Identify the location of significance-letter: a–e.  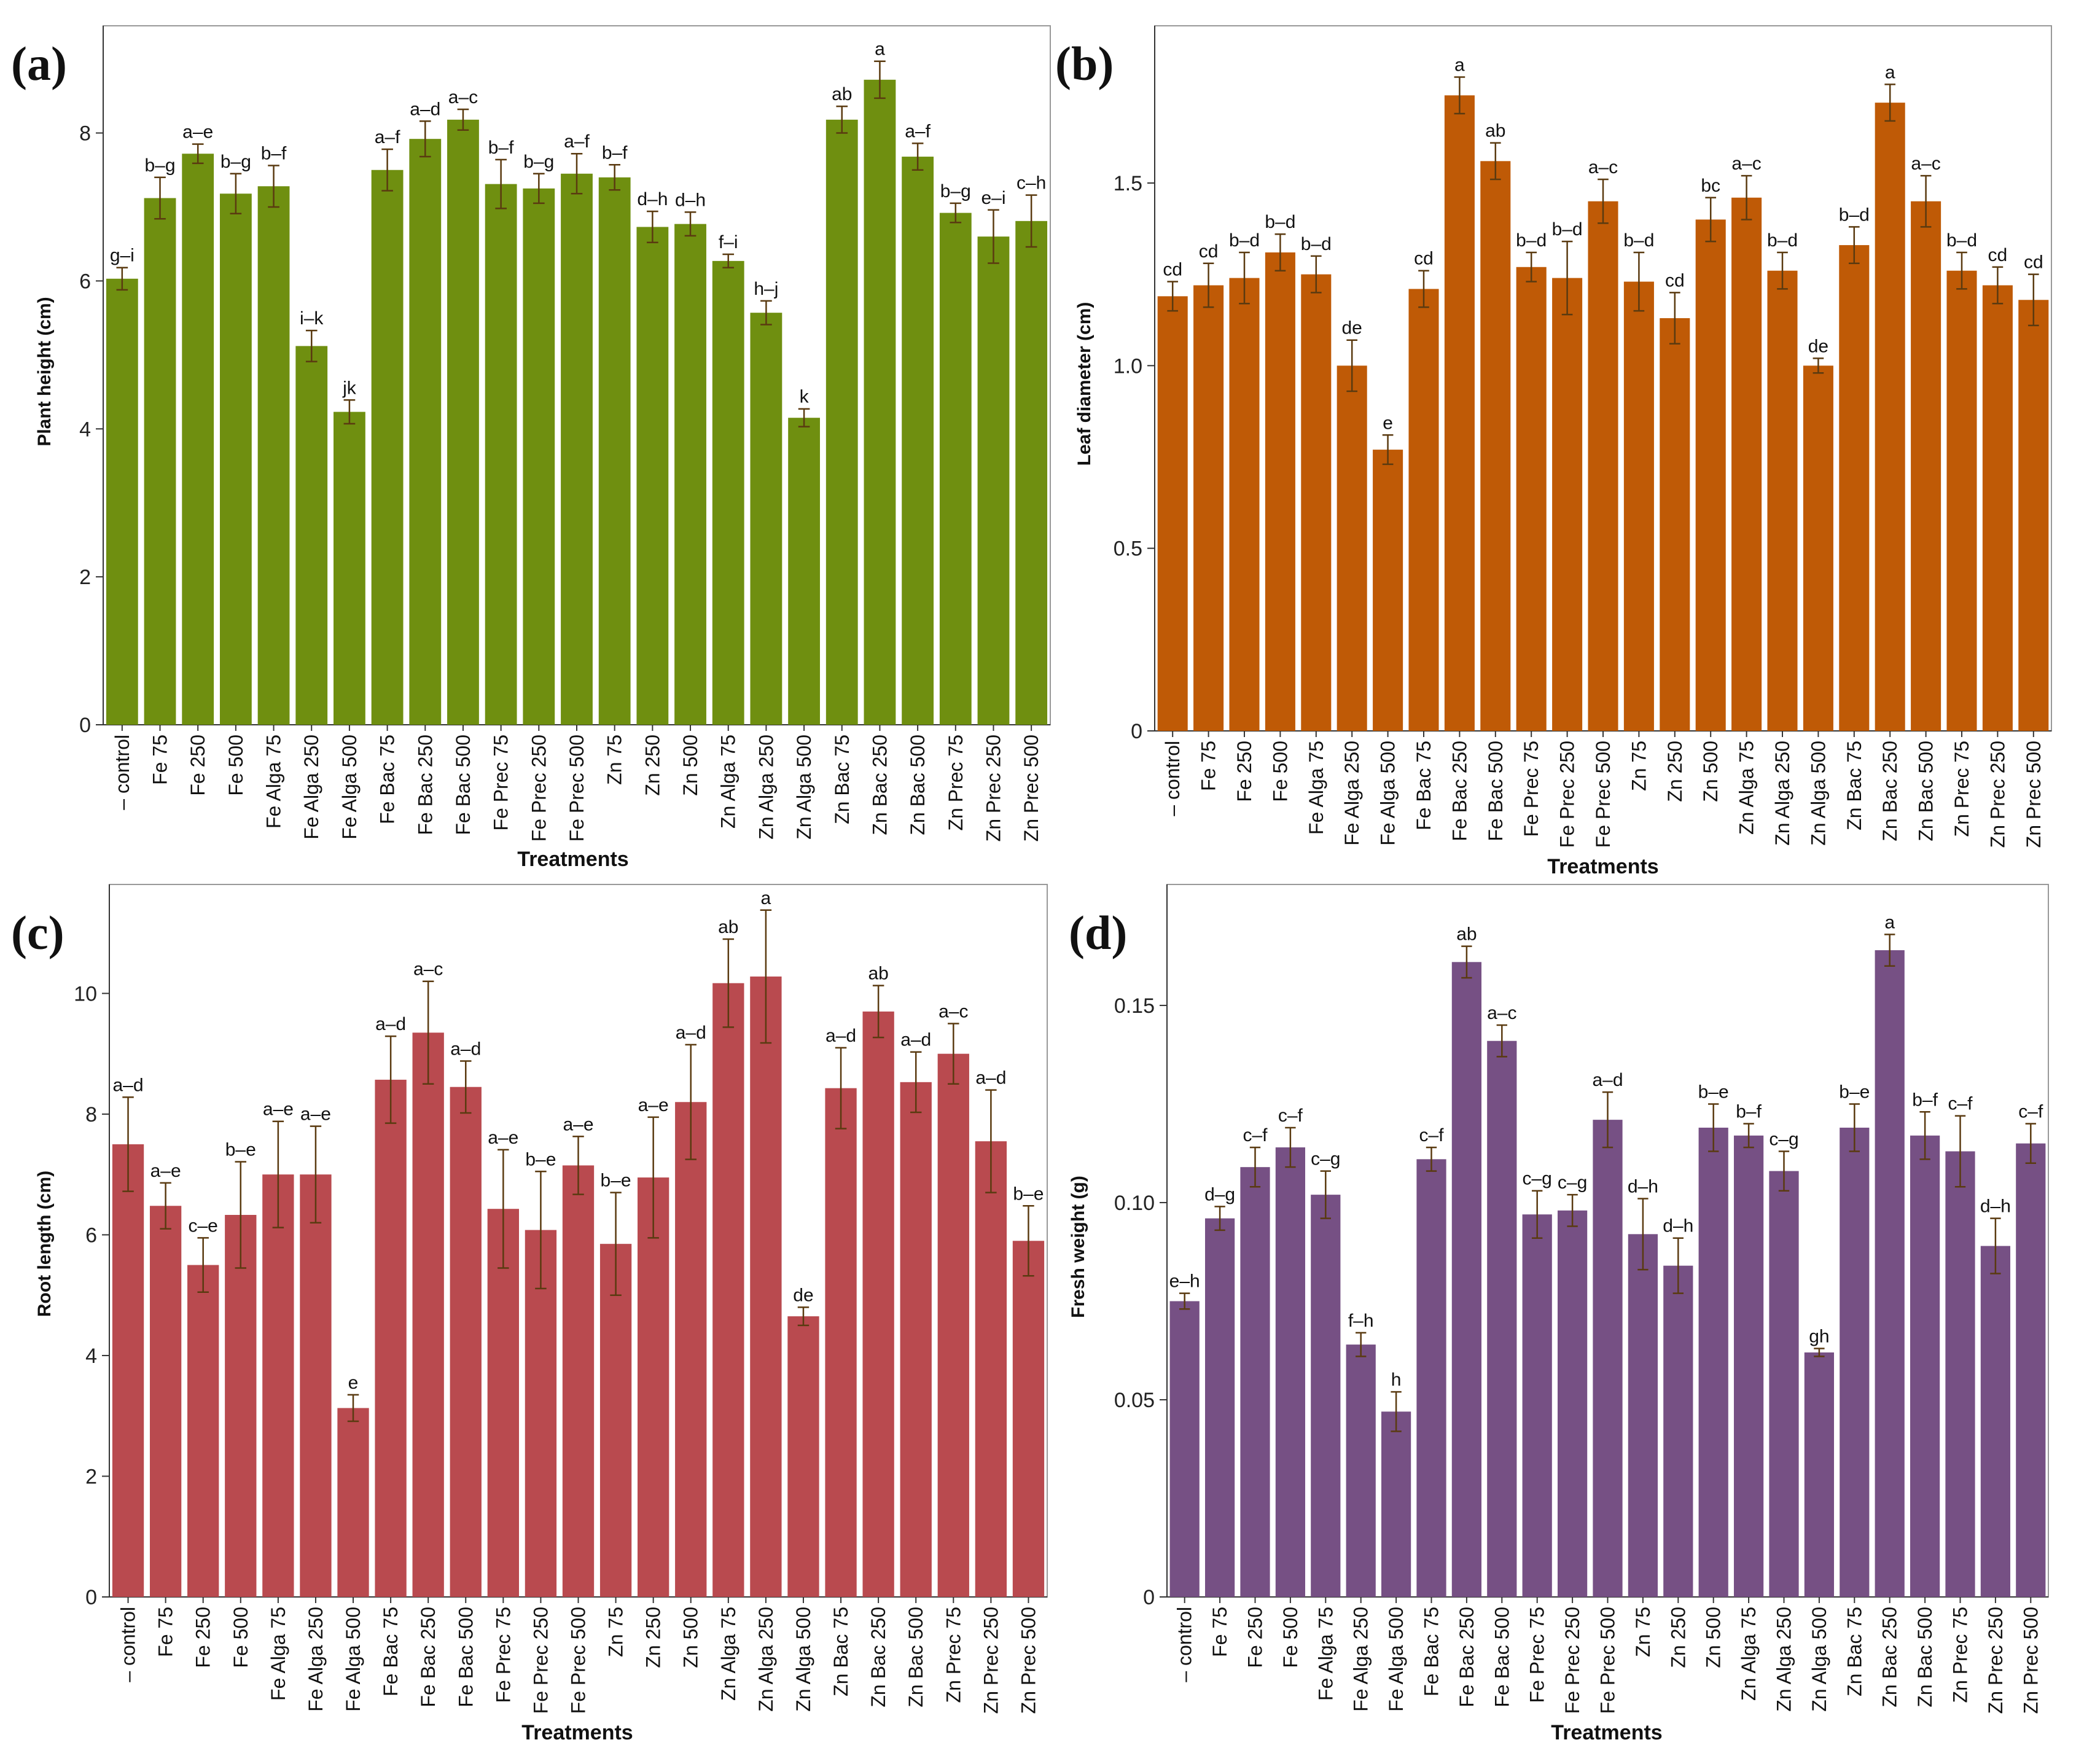
(653, 1105).